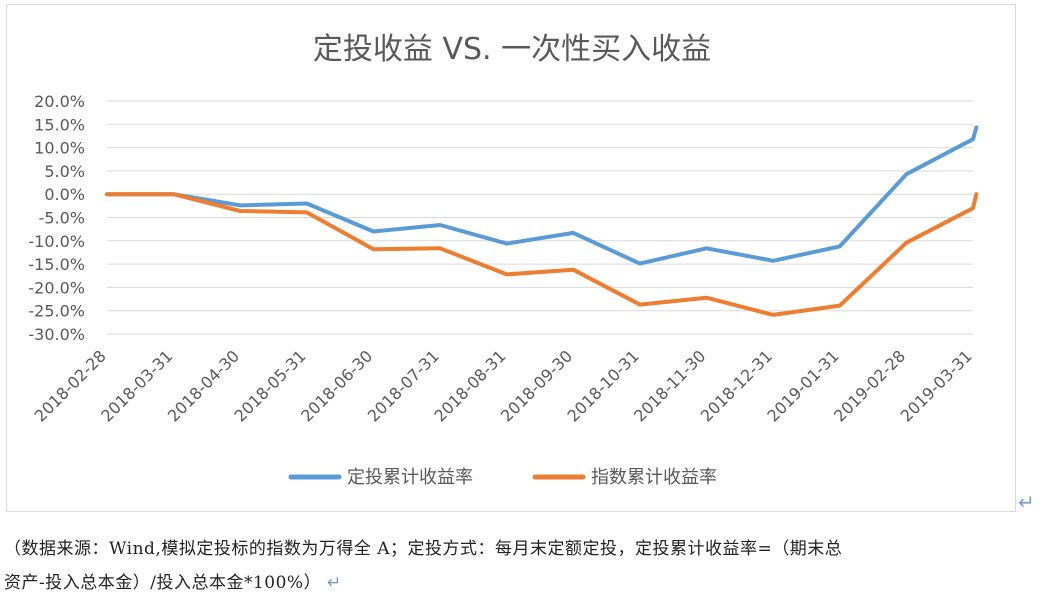 This screenshot has width=1048, height=612. What do you see at coordinates (654, 477) in the screenshot?
I see `legend-label-2: 指数累计收益率` at bounding box center [654, 477].